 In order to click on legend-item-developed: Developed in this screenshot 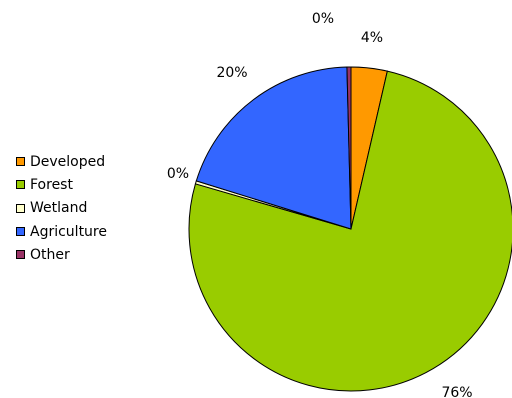, I will do `click(61, 161)`.